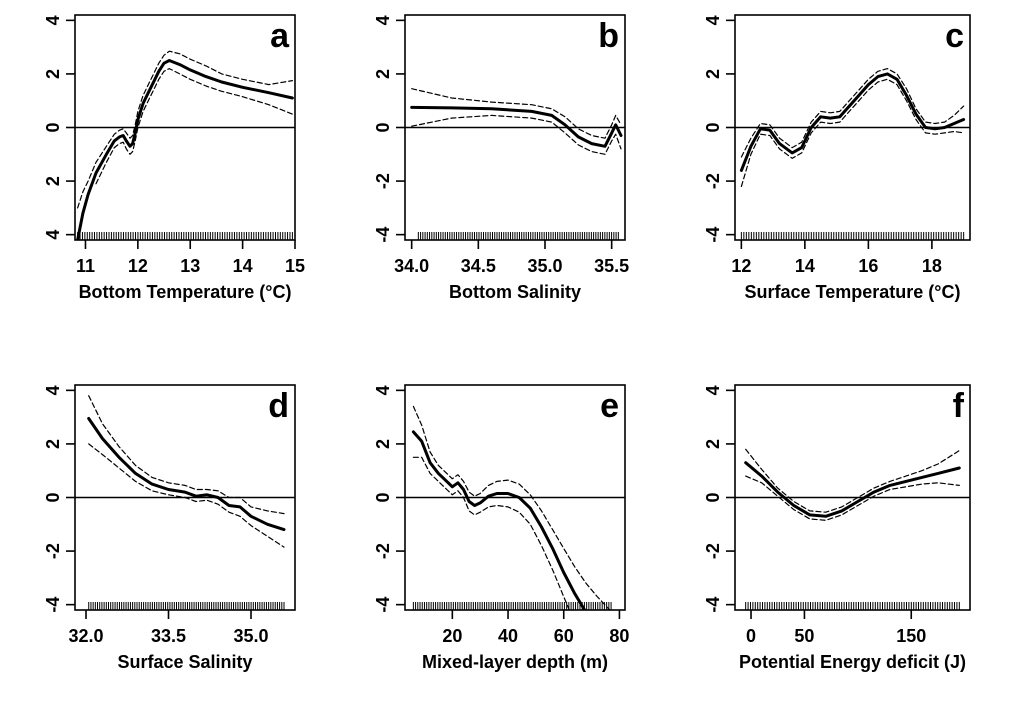 The height and width of the screenshot is (704, 1020). I want to click on x-tick-label: 12, so click(138, 266).